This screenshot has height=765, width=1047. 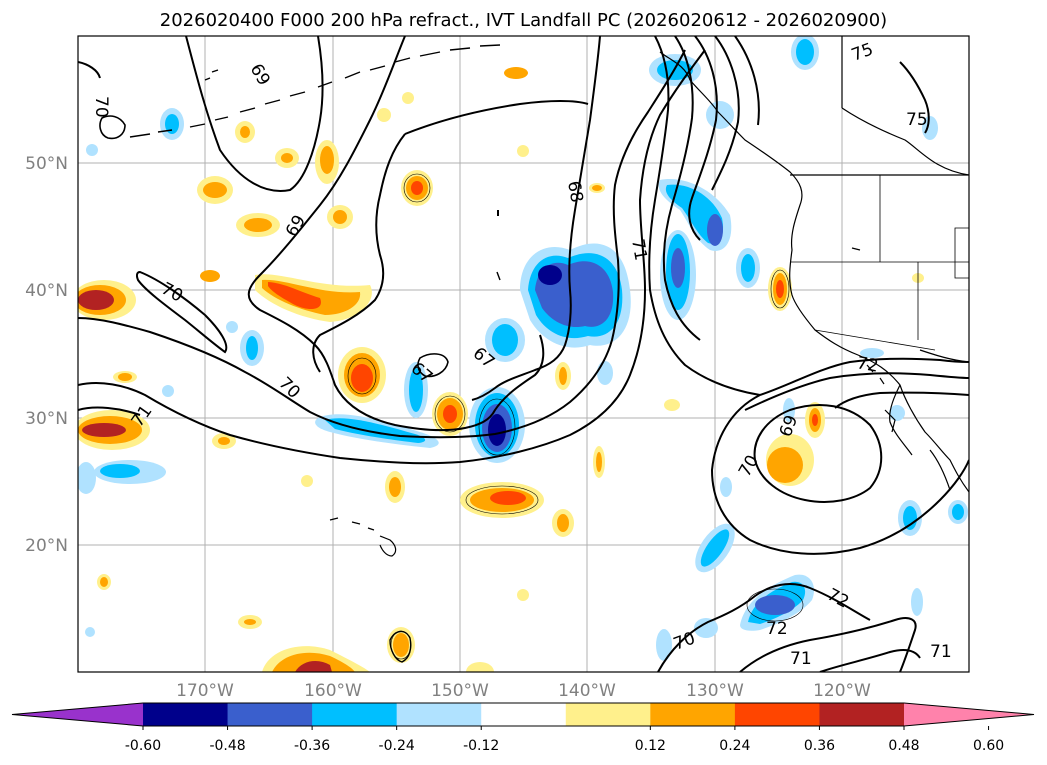 What do you see at coordinates (46, 355) in the screenshot?
I see `latitude-labels: 50°N 40°N 30°N 20°N` at bounding box center [46, 355].